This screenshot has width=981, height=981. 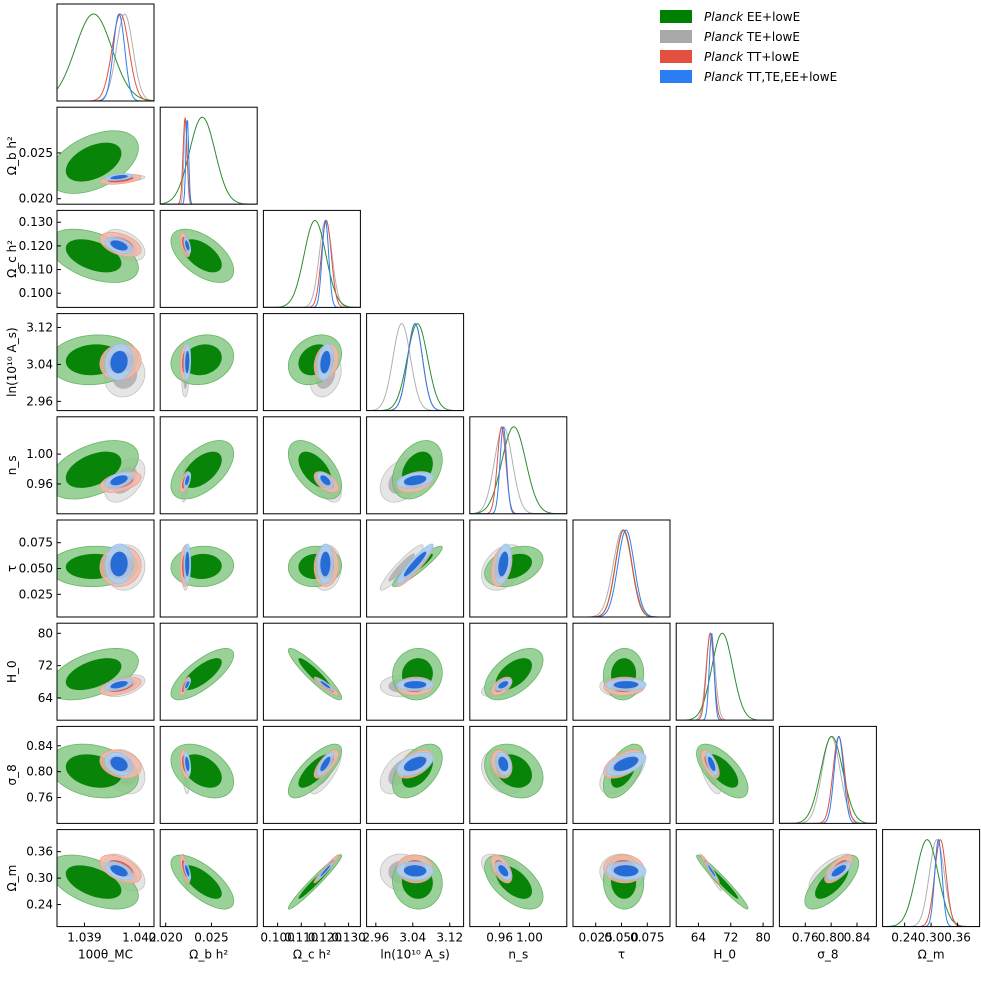 I want to click on y-tick-label: 0.36, so click(x=39, y=852).